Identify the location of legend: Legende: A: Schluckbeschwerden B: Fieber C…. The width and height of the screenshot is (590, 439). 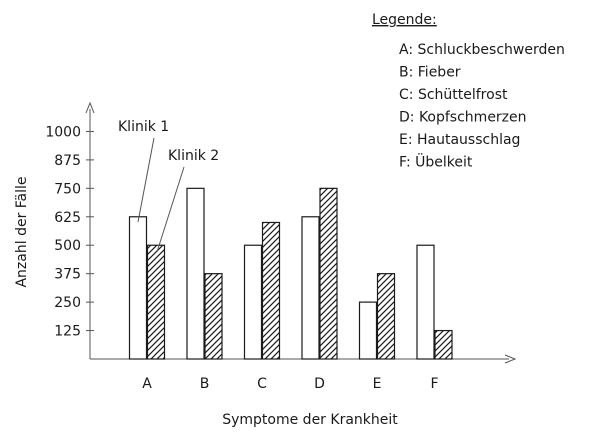
(468, 91).